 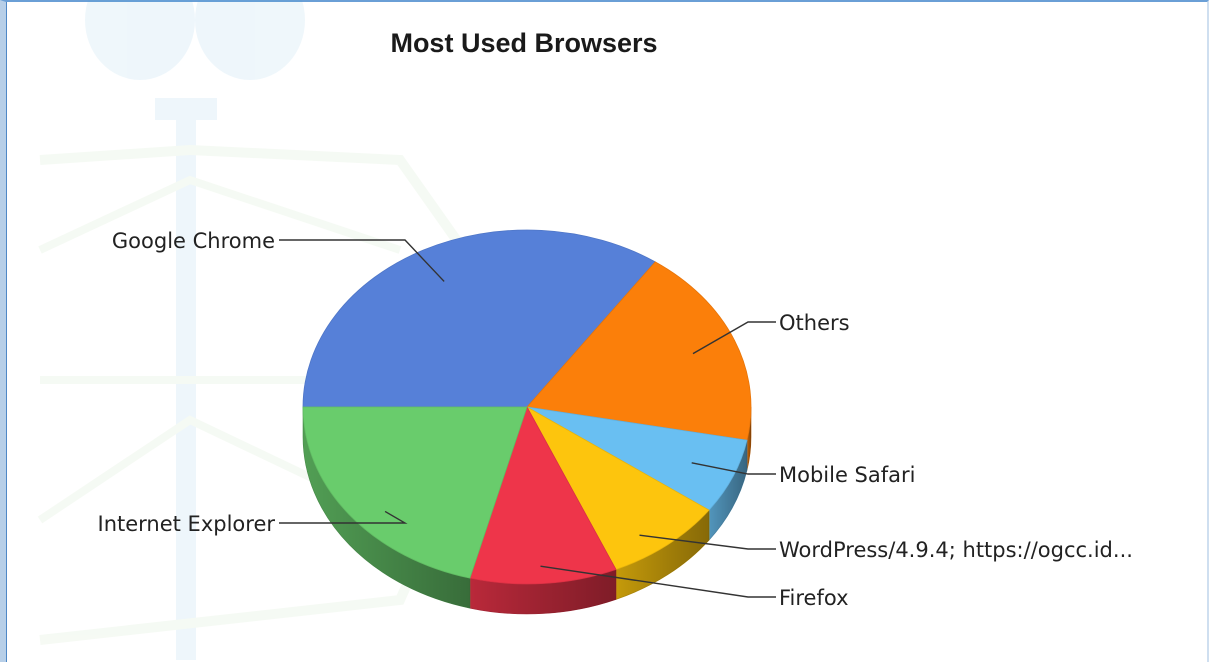 I want to click on leader-line-others, so click(x=734, y=338).